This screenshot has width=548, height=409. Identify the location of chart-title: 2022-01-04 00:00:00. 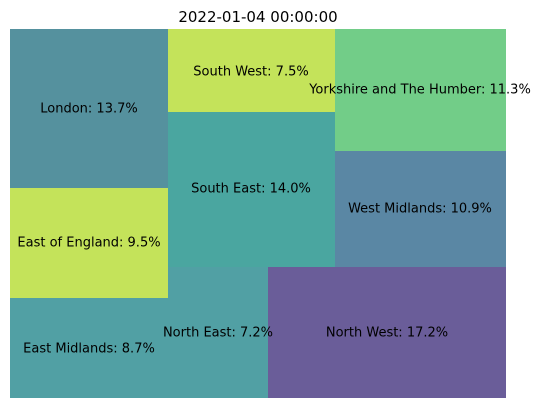
(257, 17).